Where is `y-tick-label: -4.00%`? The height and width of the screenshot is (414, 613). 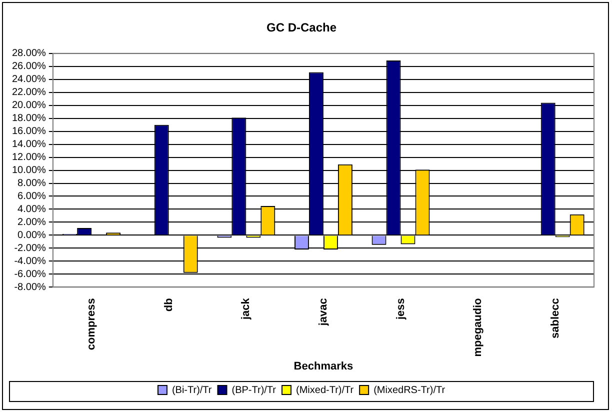 y-tick-label: -4.00% is located at coordinates (30, 261).